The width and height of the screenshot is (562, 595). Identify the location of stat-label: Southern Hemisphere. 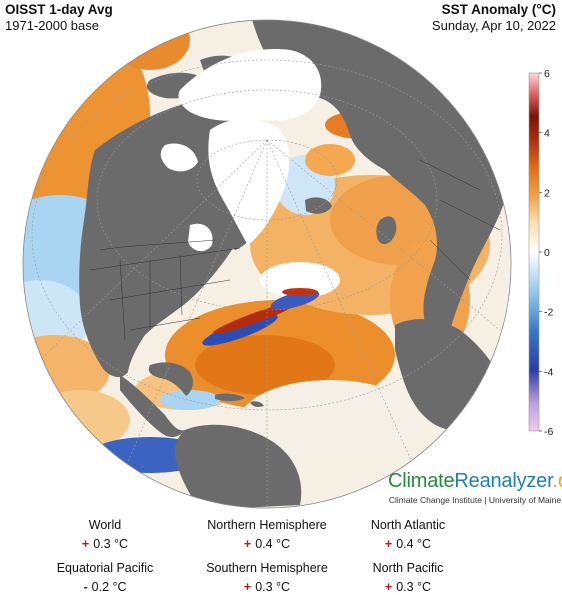
(267, 568).